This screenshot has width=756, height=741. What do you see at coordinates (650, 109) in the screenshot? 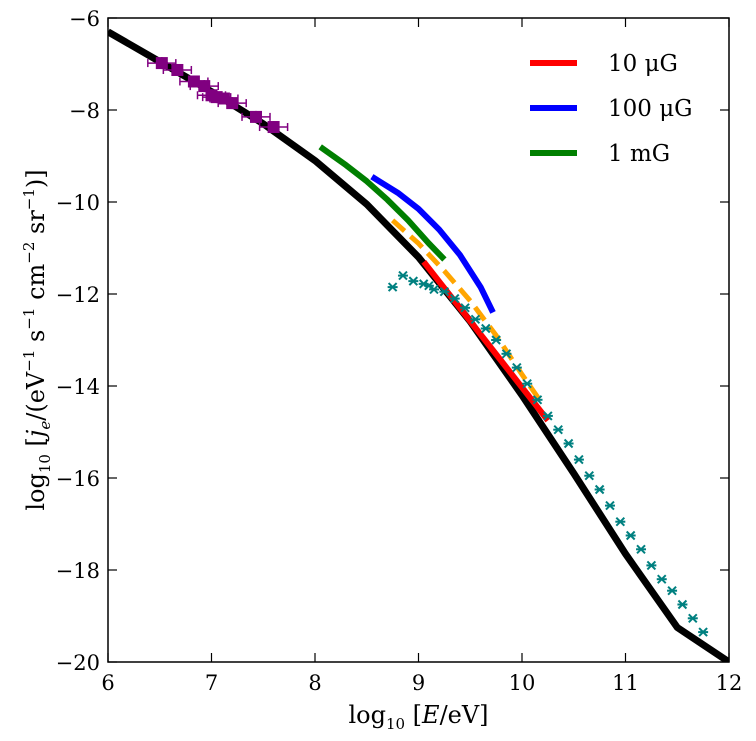
I see `legend-label: 100 μG` at bounding box center [650, 109].